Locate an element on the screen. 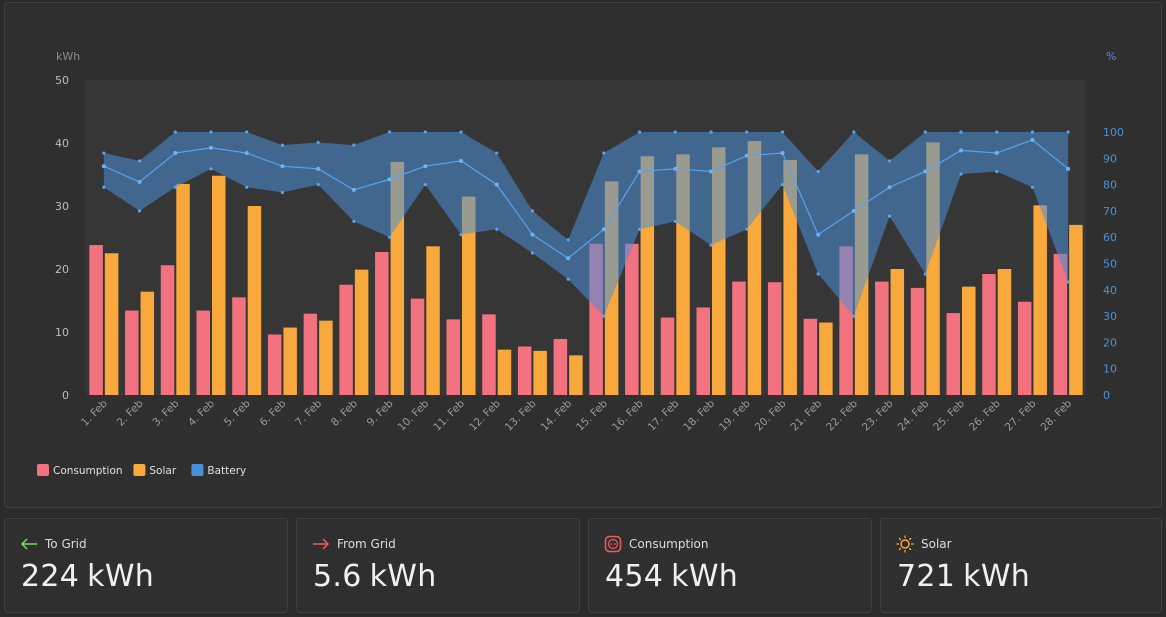 The height and width of the screenshot is (617, 1166). consumption-card: Consumption 454 kWh is located at coordinates (730, 565).